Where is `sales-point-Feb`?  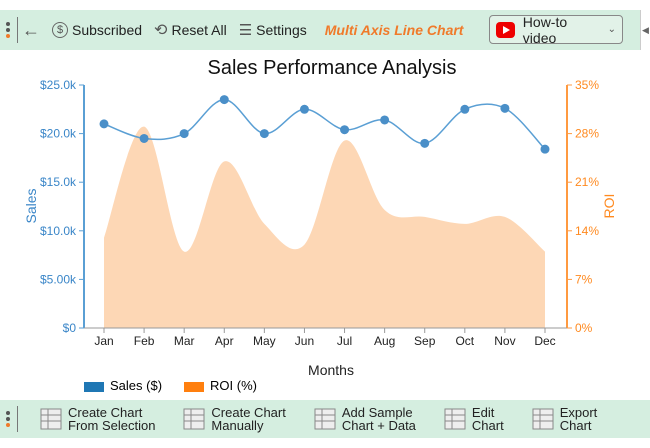 sales-point-Feb is located at coordinates (144, 138).